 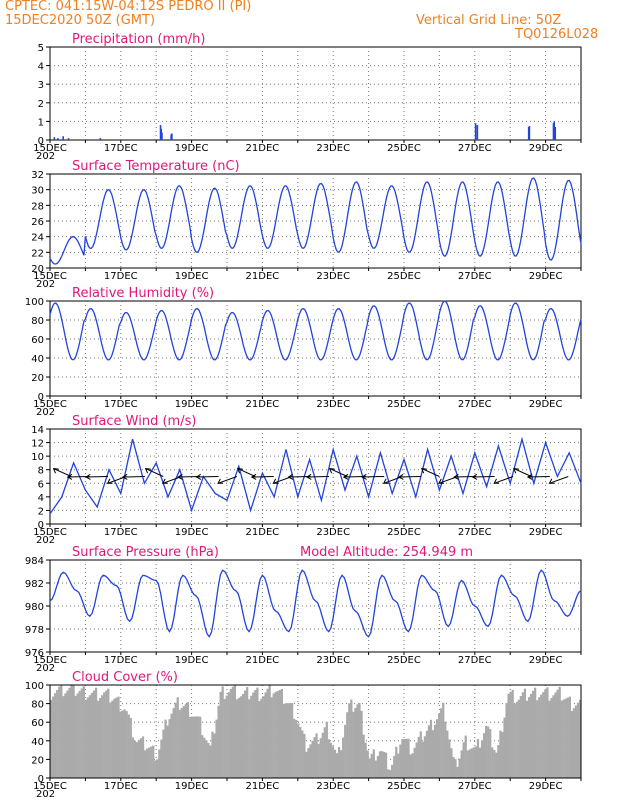 What do you see at coordinates (37, 238) in the screenshot?
I see `y-tick-label: 24` at bounding box center [37, 238].